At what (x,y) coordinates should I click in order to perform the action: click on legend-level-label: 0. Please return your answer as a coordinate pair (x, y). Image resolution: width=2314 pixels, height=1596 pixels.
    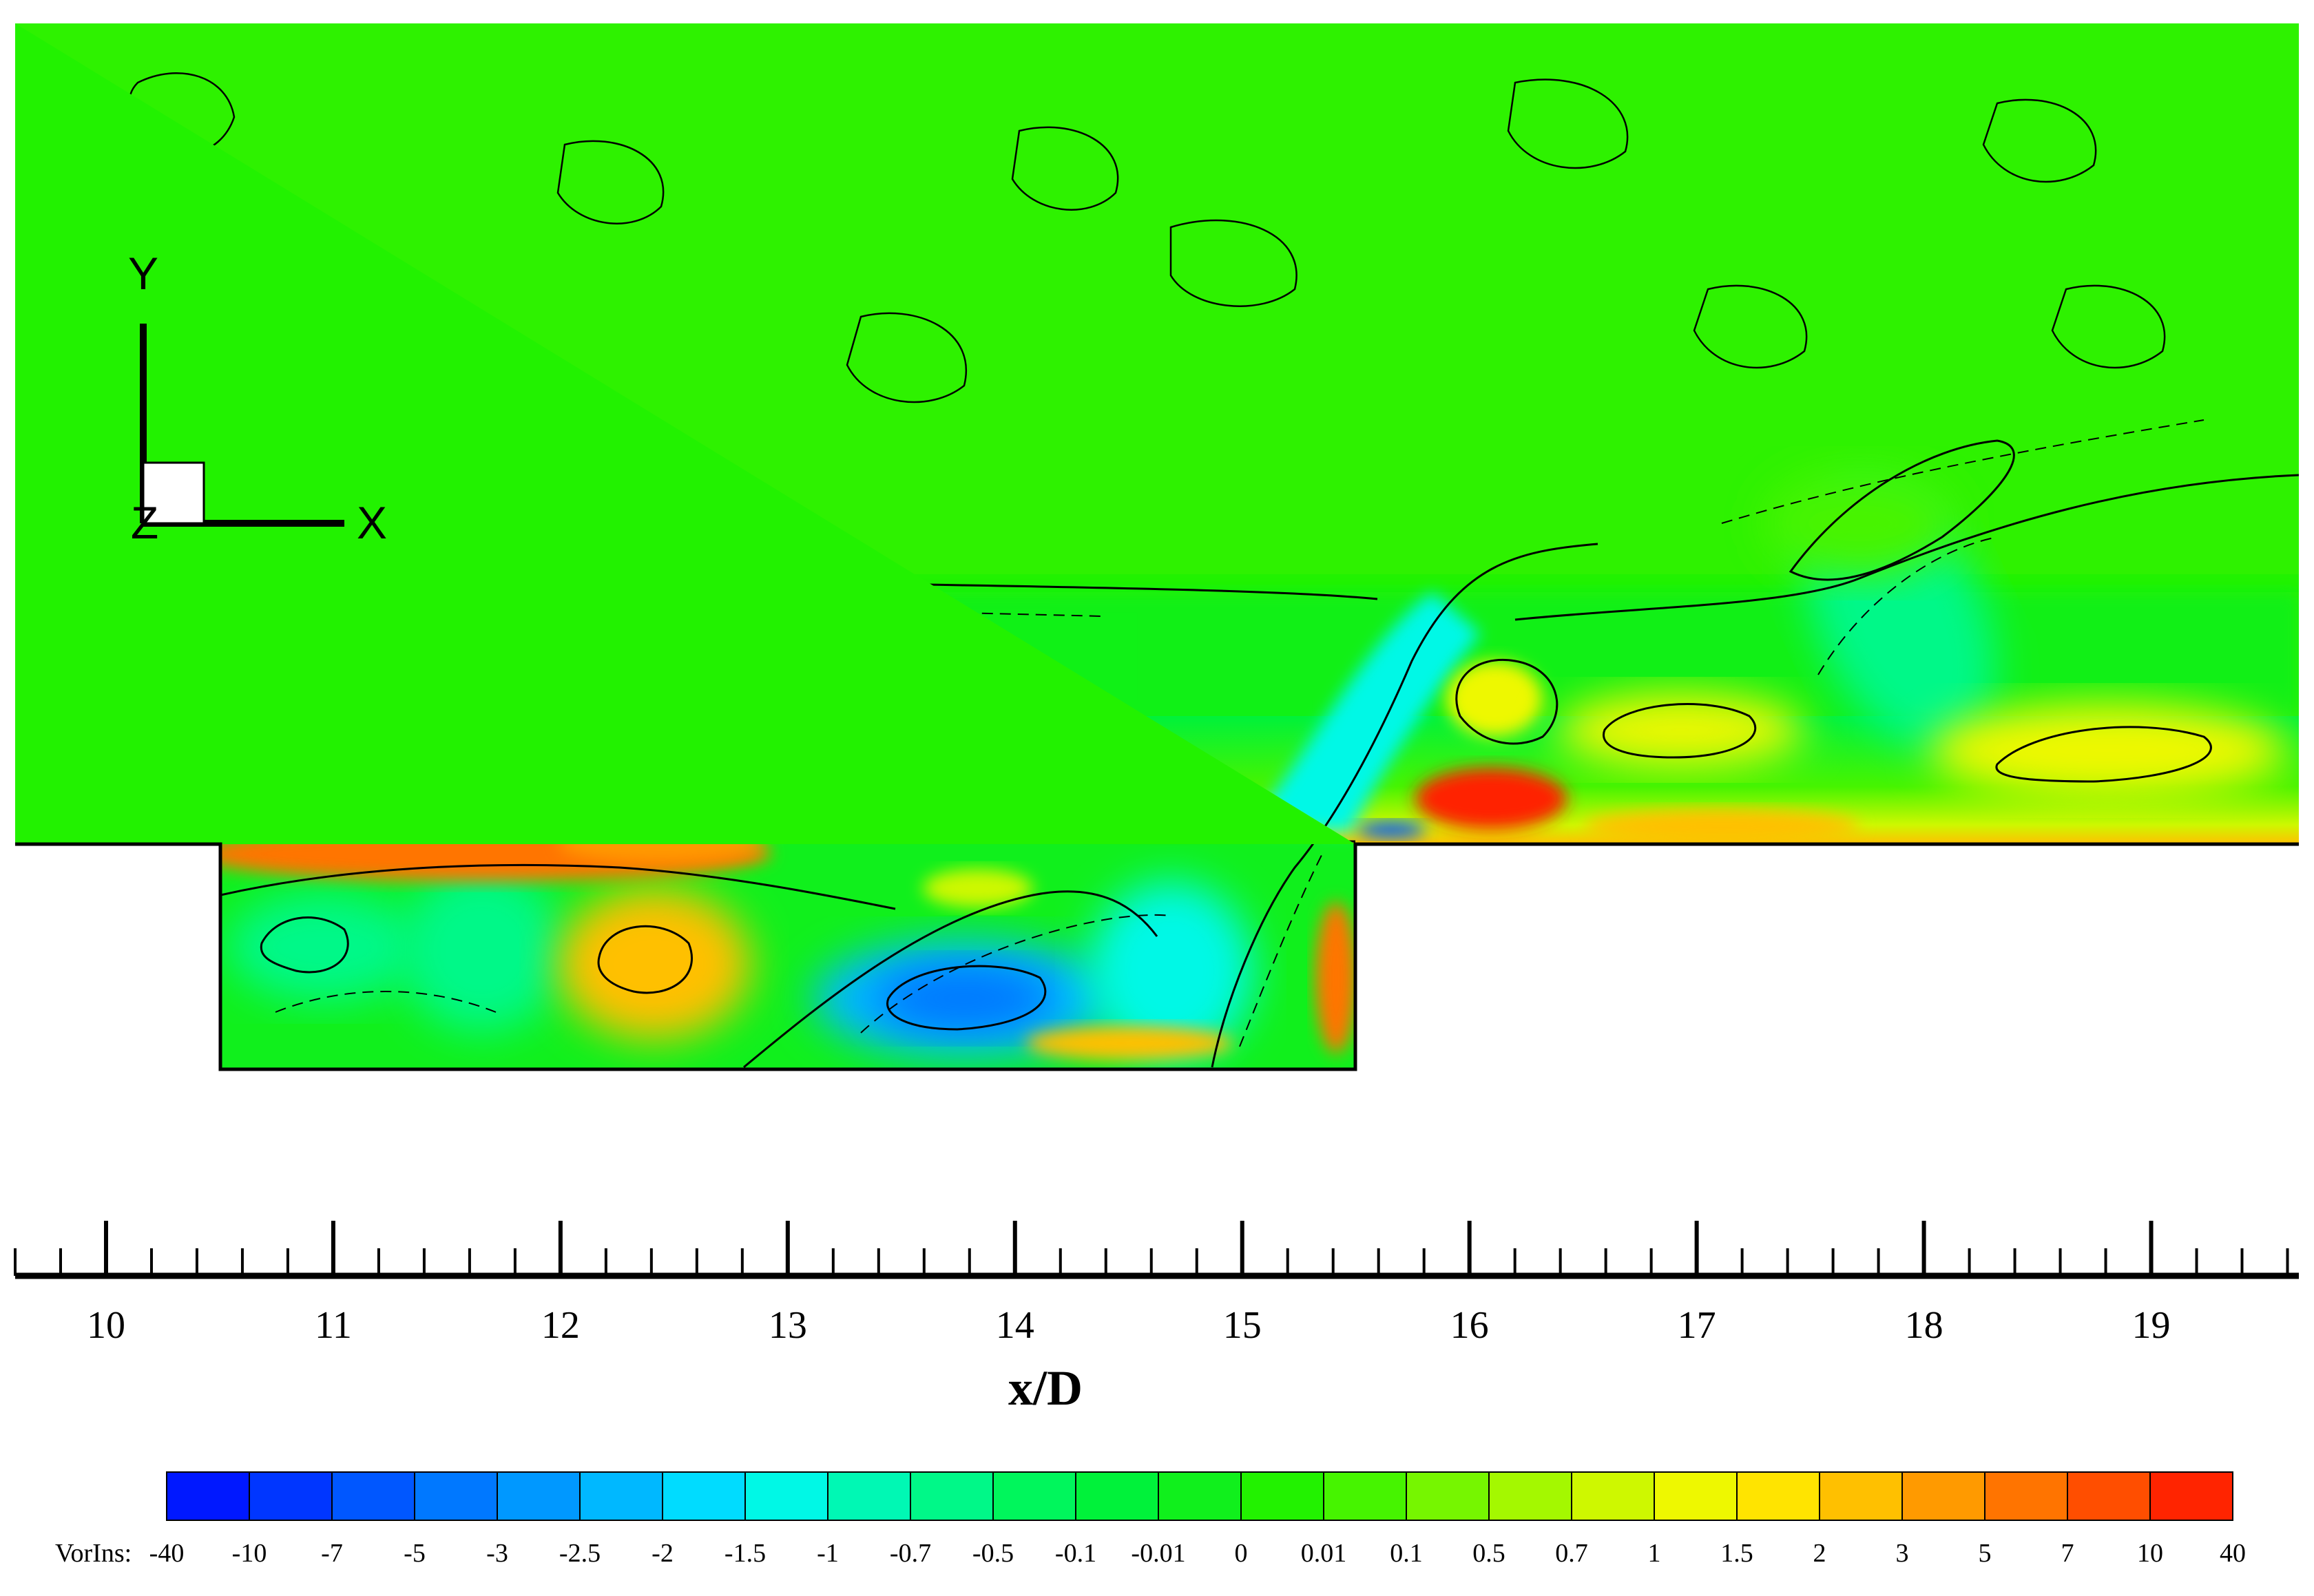
    Looking at the image, I should click on (1241, 1553).